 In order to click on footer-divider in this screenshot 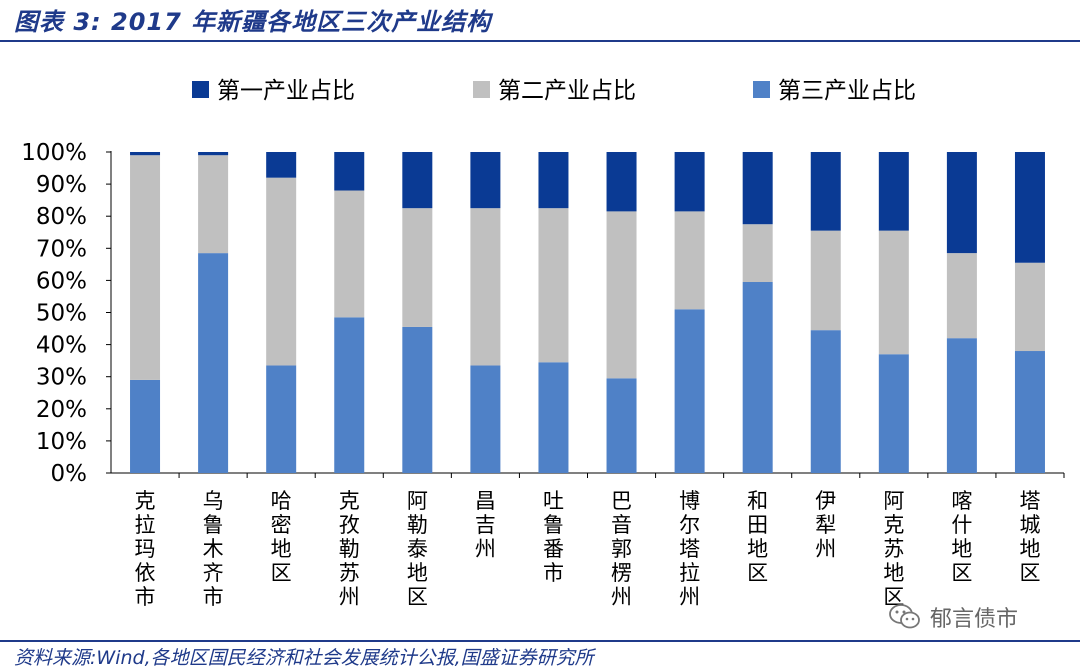, I will do `click(540, 641)`.